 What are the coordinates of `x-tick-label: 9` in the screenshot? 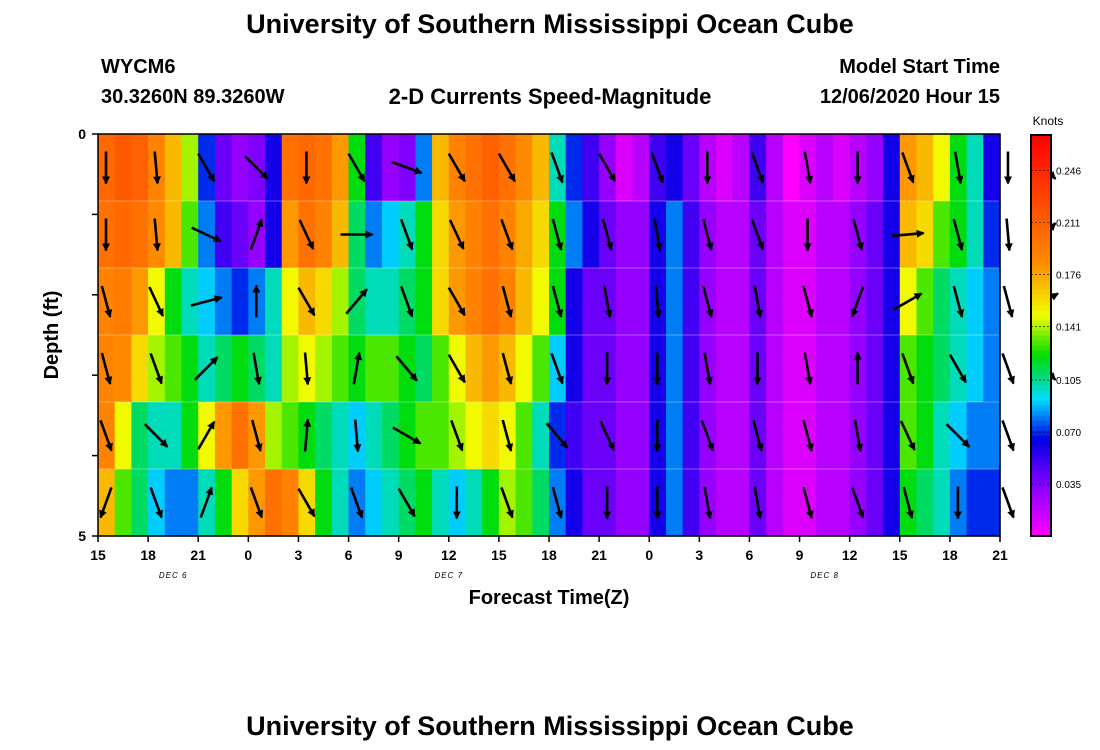 It's located at (800, 555).